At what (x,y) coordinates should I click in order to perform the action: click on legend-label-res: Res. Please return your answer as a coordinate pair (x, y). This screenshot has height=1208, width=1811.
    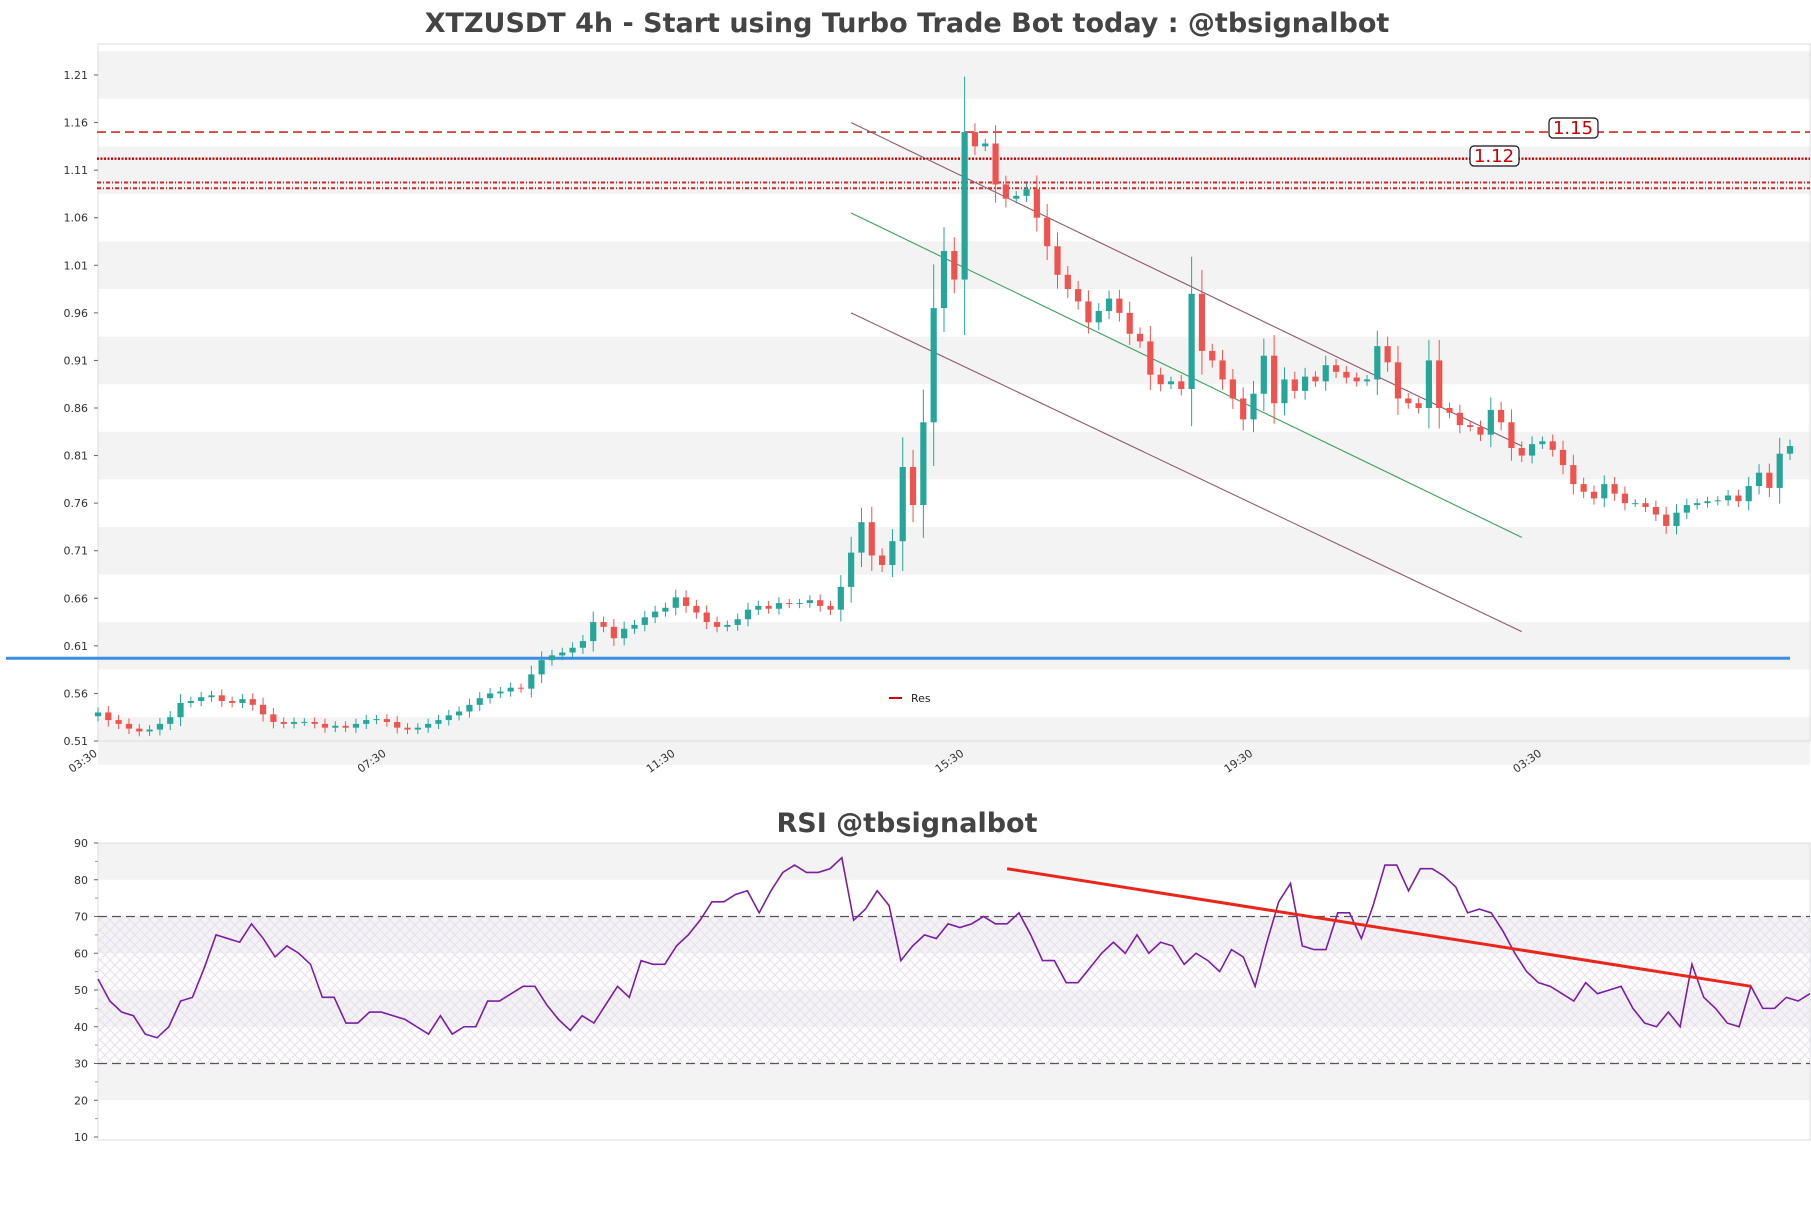
    Looking at the image, I should click on (921, 698).